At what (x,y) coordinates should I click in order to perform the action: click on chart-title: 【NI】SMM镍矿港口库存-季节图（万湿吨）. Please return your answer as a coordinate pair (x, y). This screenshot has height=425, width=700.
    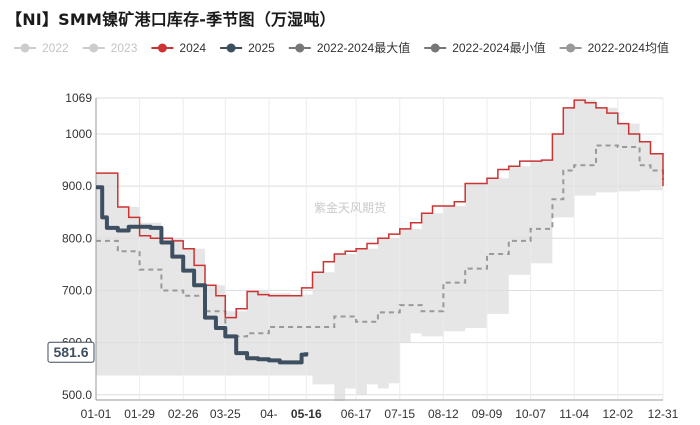
    Looking at the image, I should click on (171, 19).